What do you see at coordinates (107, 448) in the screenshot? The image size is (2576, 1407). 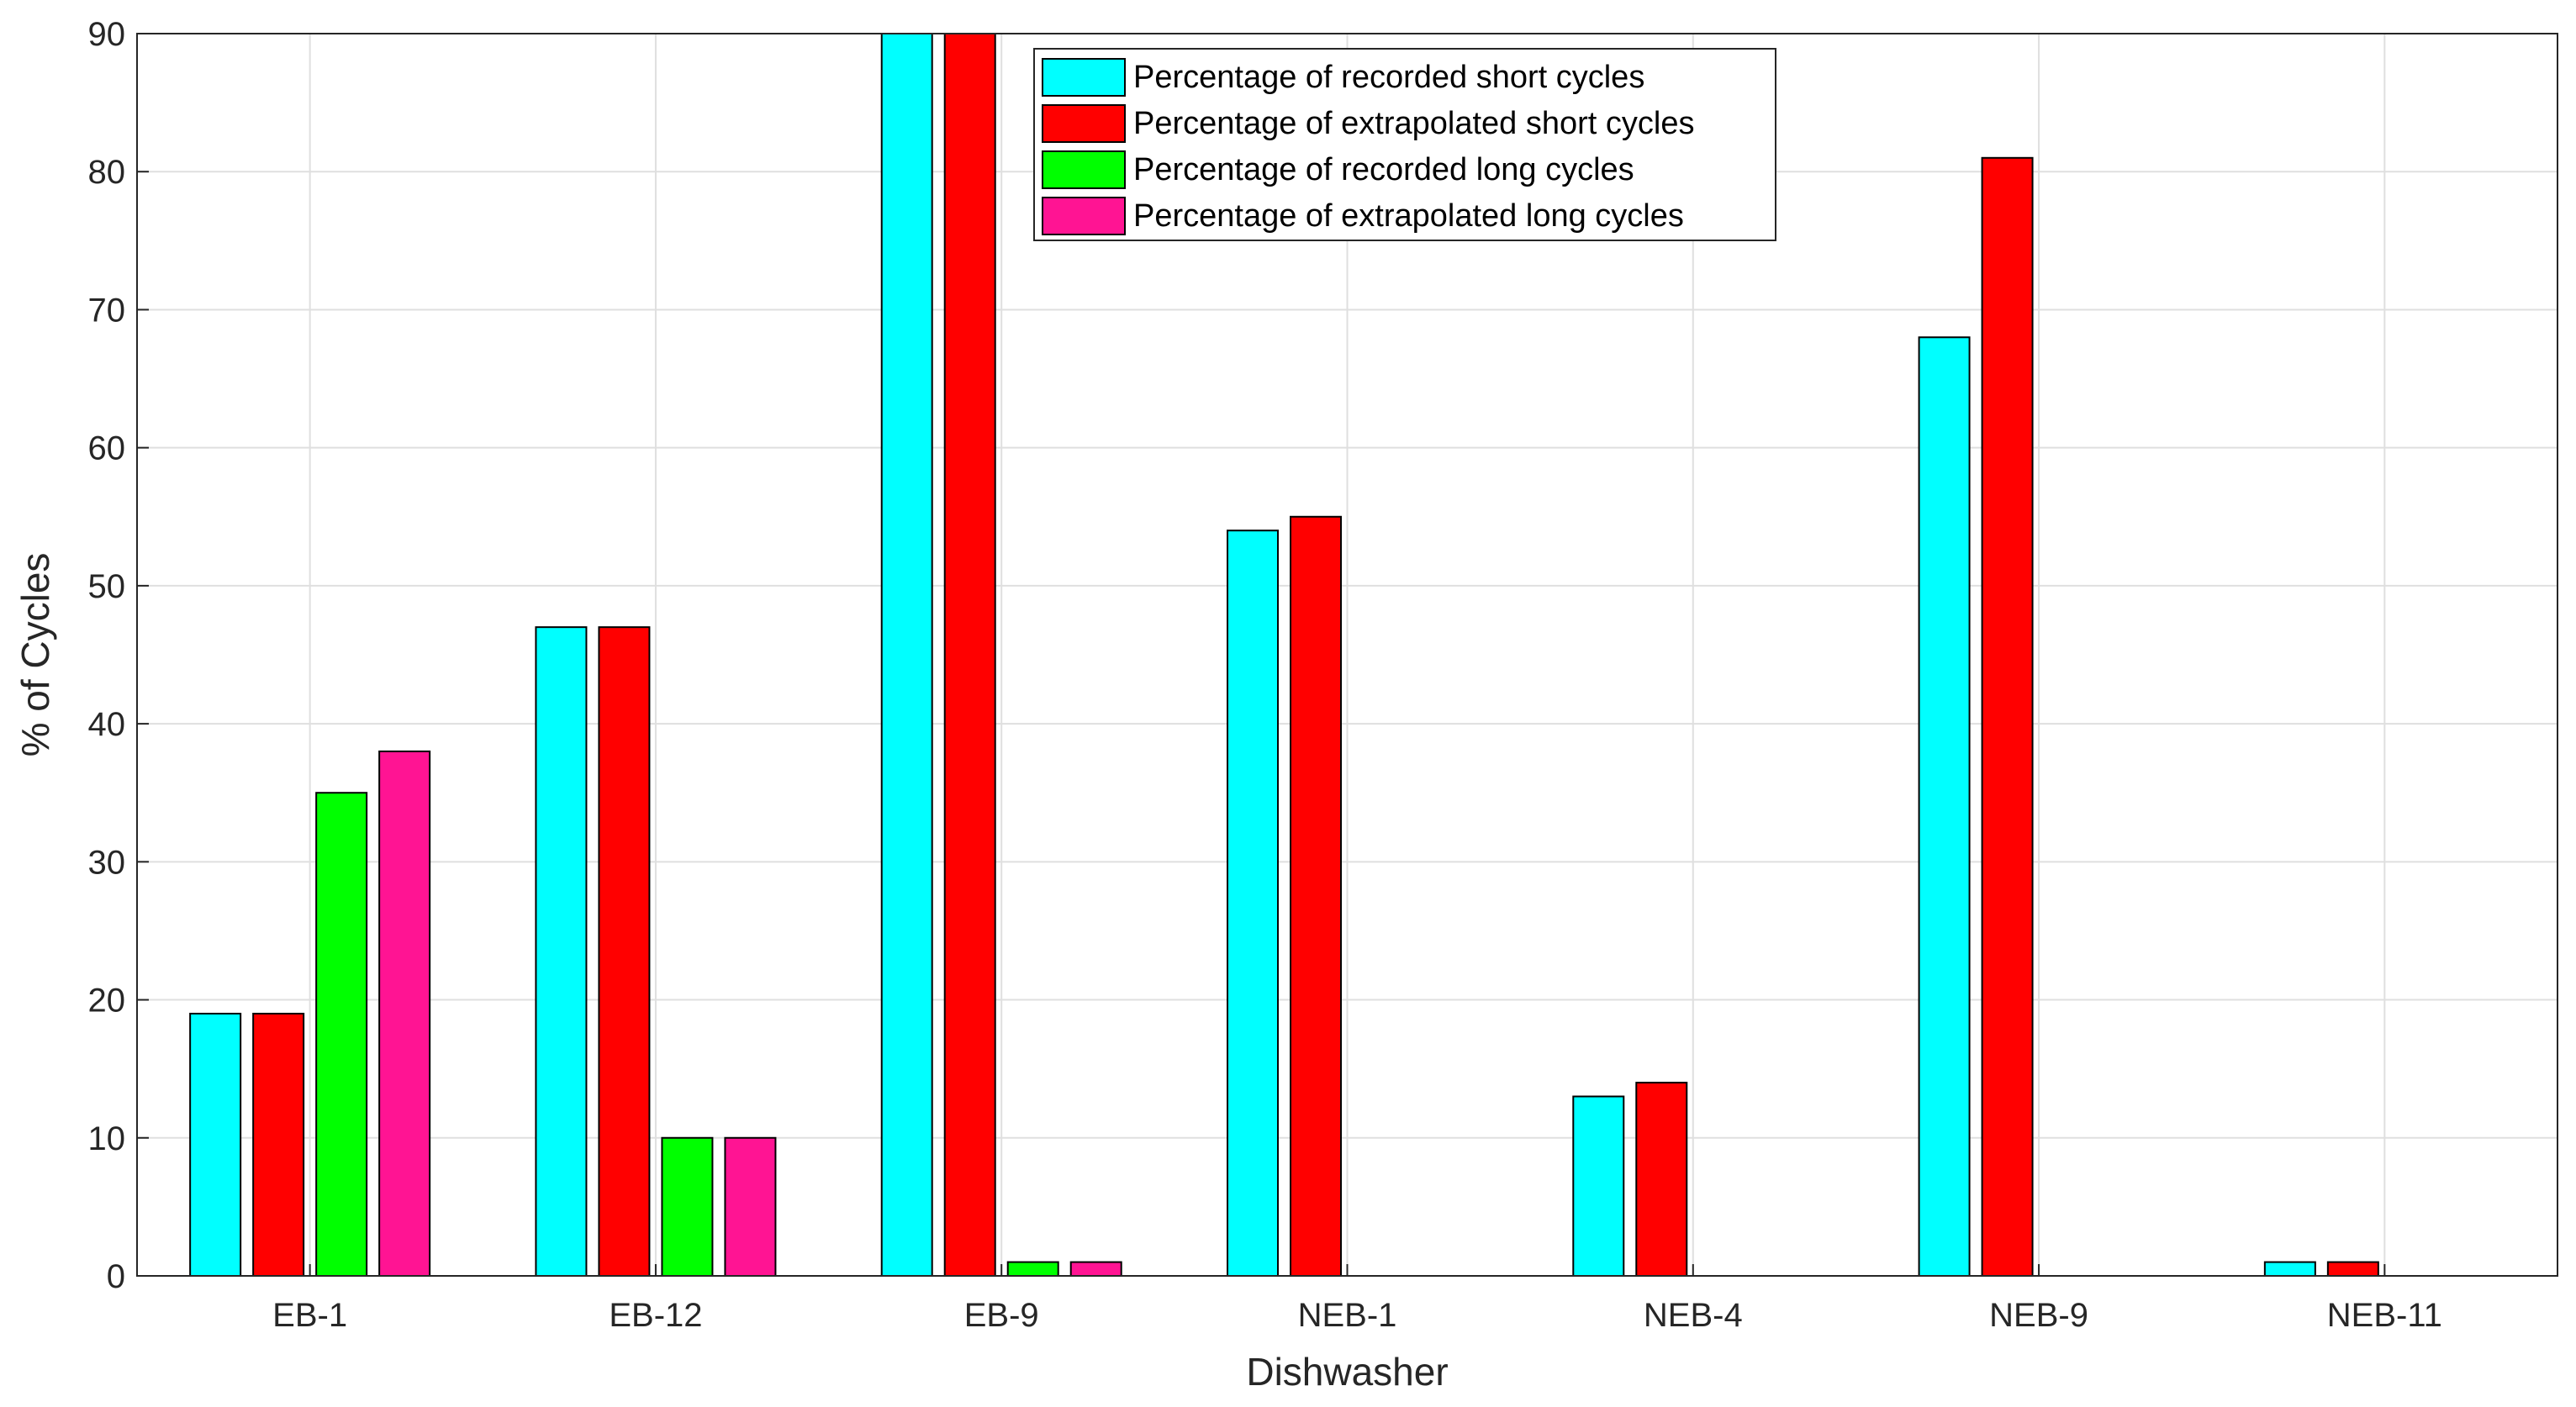 I see `y-tick-label: 60` at bounding box center [107, 448].